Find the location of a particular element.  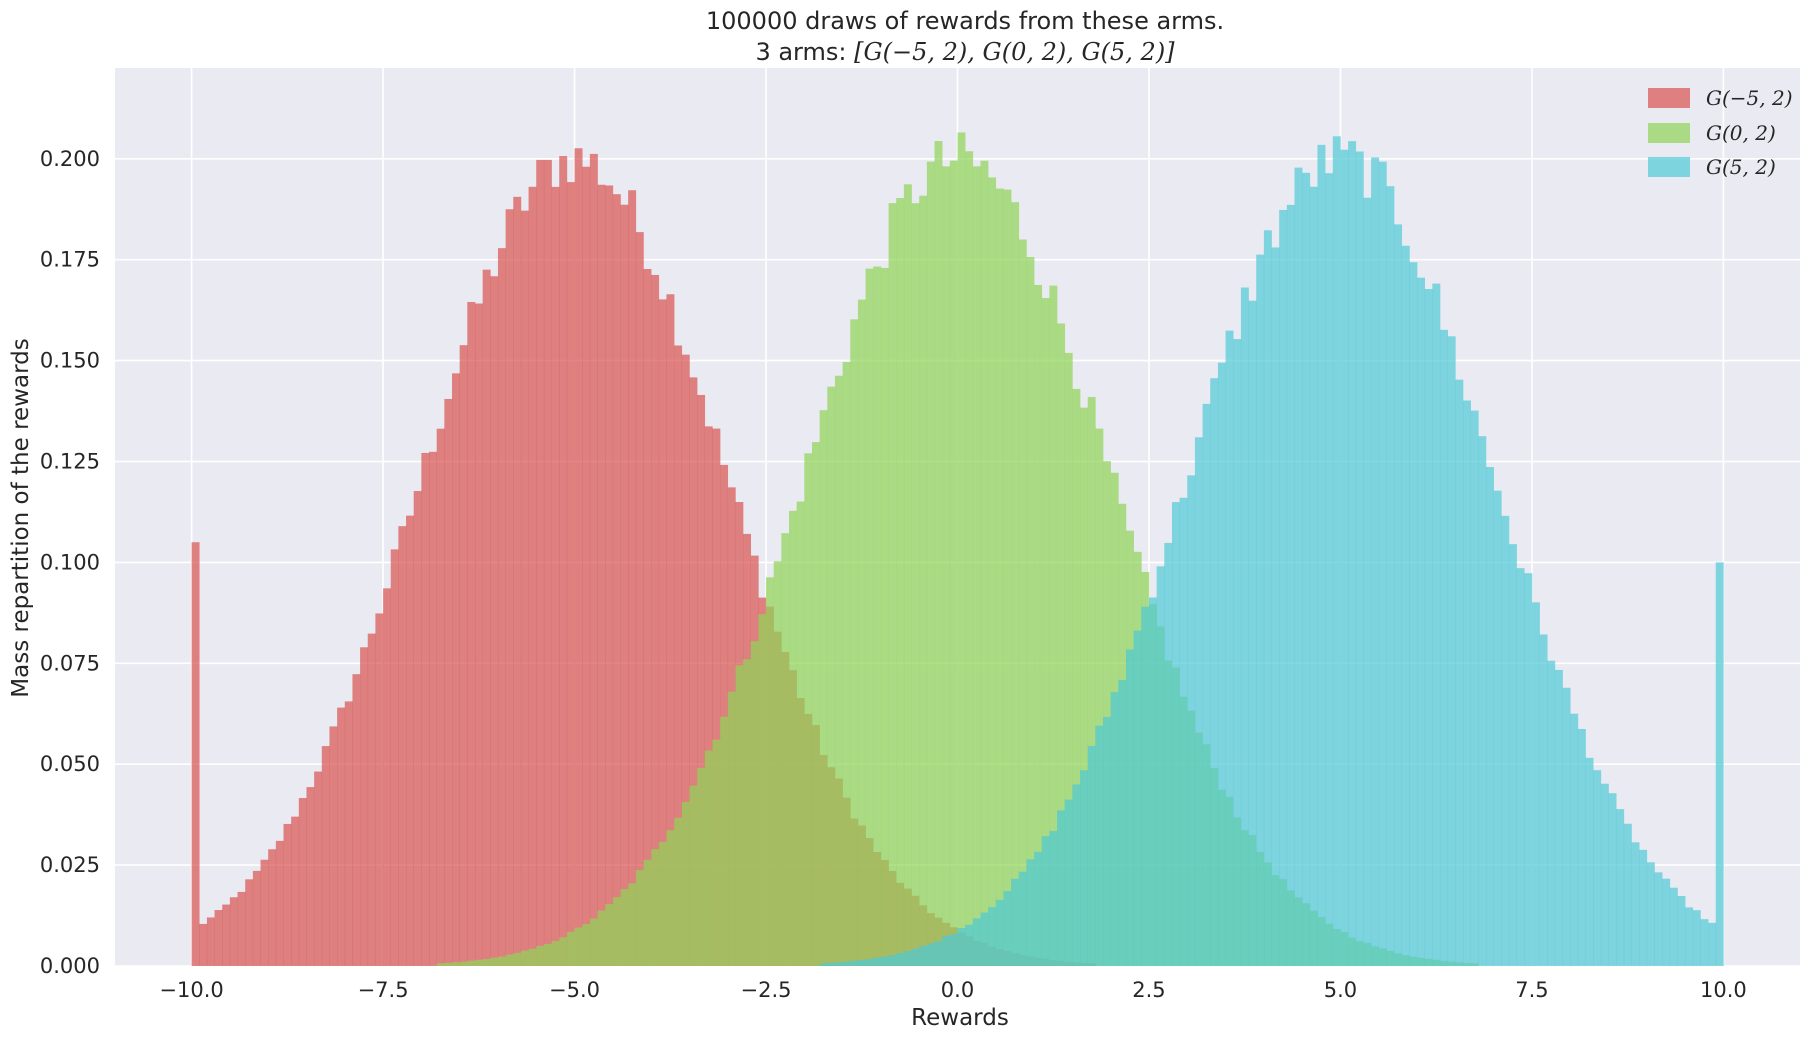

chart-title-line2: 3 arms: [G(−5, 2), G(0, 2), G(5, 2)] is located at coordinates (965, 52).